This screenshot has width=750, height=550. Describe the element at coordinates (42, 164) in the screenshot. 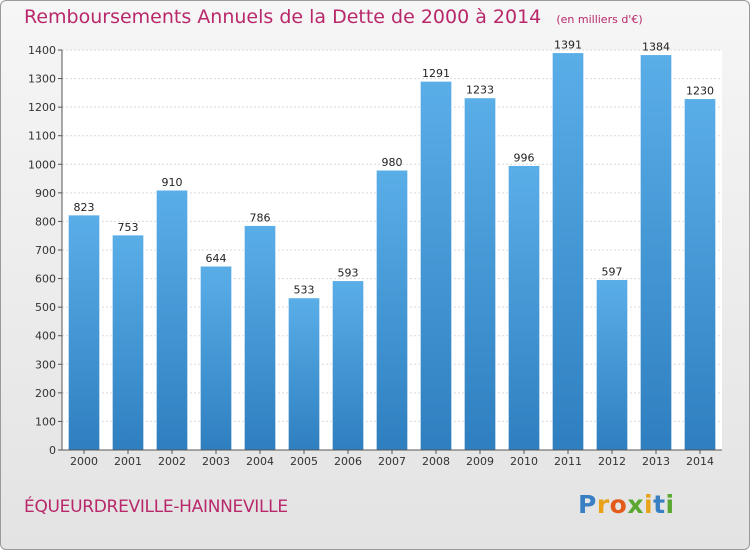

I see `y-tick-label: 1000` at that location.